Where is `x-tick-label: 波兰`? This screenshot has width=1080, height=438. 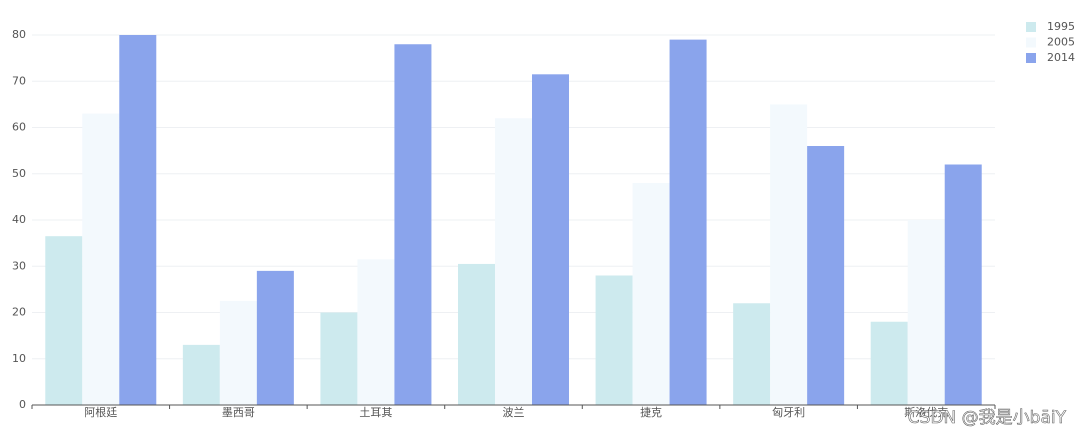 x-tick-label: 波兰 is located at coordinates (514, 412).